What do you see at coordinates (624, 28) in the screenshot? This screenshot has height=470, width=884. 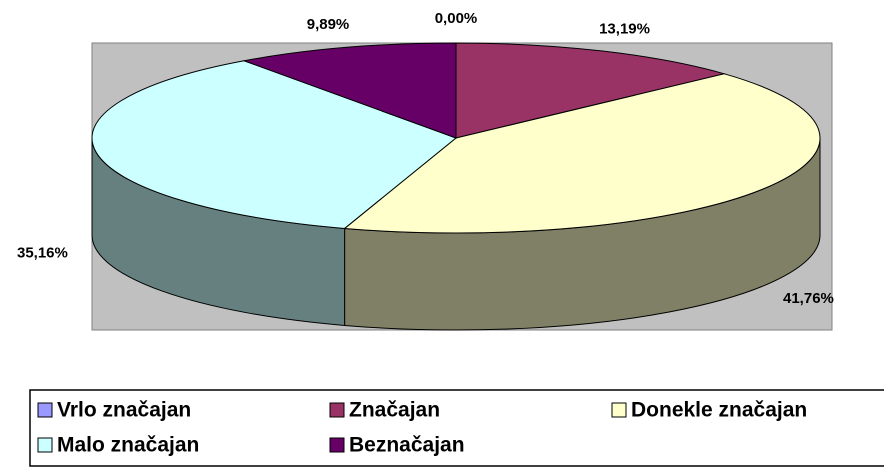 I see `data-label: 13,19%` at bounding box center [624, 28].